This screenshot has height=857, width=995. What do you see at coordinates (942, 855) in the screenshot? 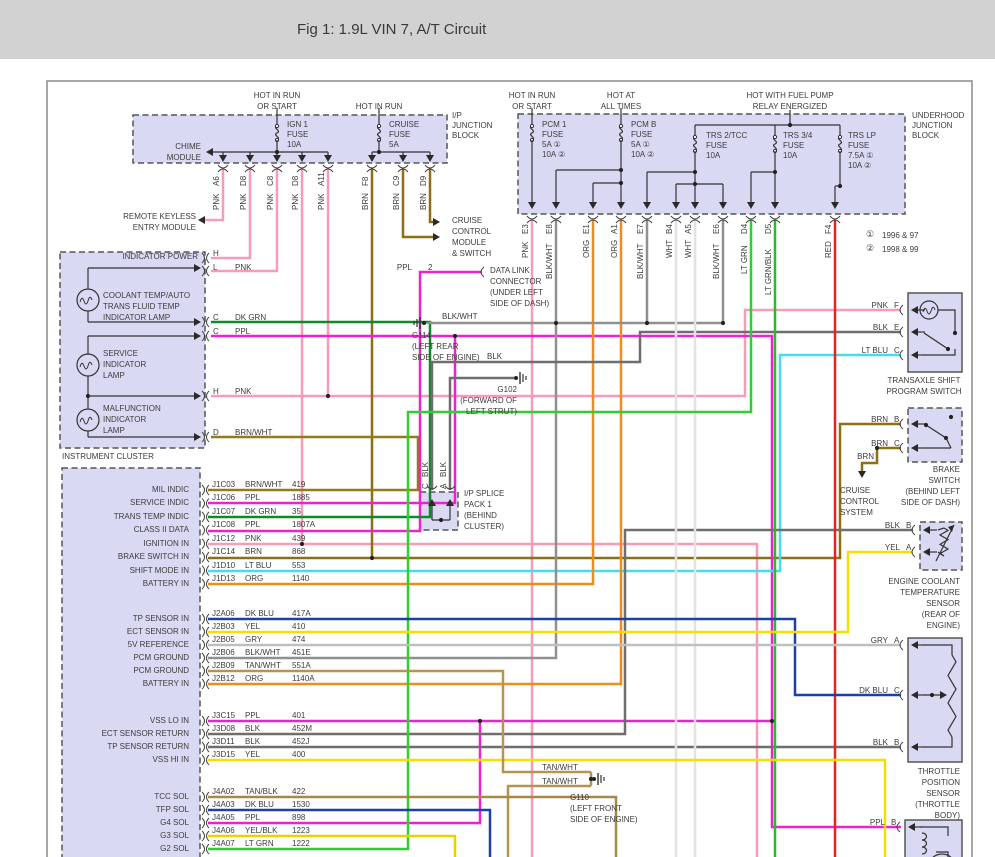
I see `vss-rotor-icon` at bounding box center [942, 855].